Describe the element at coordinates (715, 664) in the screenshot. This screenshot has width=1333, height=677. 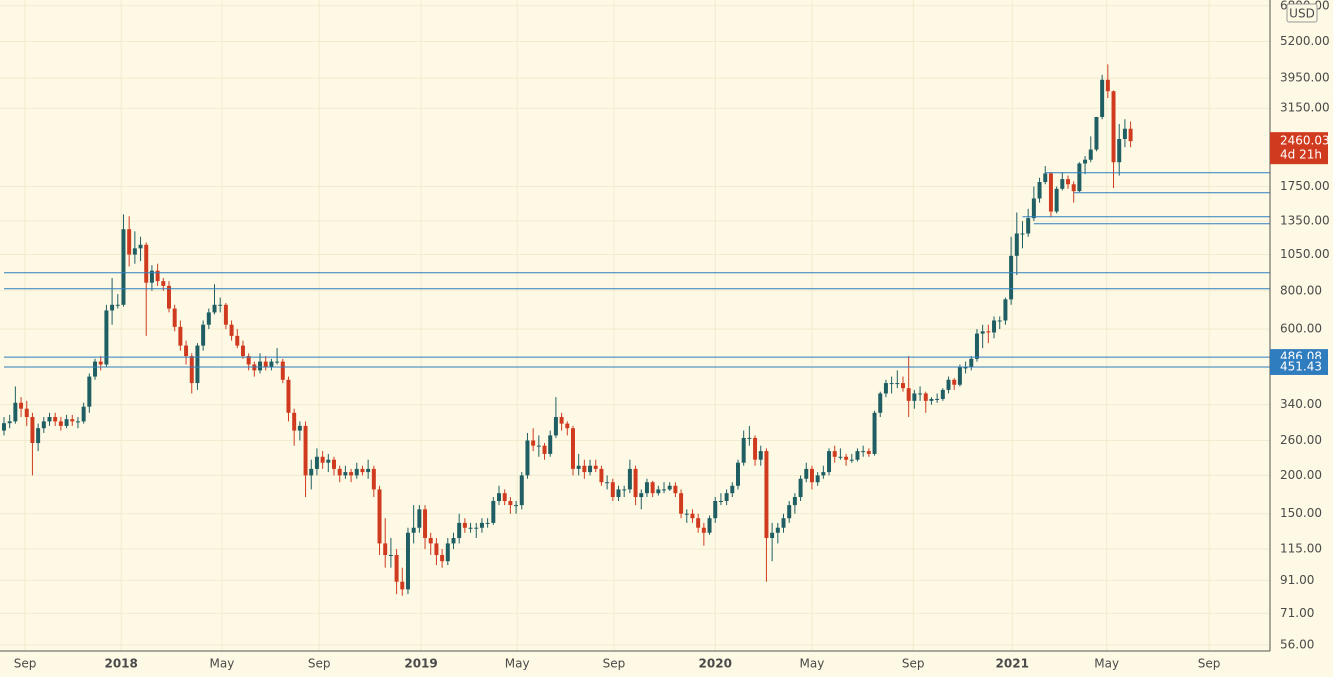
I see `x-tick-label: 2020` at that location.